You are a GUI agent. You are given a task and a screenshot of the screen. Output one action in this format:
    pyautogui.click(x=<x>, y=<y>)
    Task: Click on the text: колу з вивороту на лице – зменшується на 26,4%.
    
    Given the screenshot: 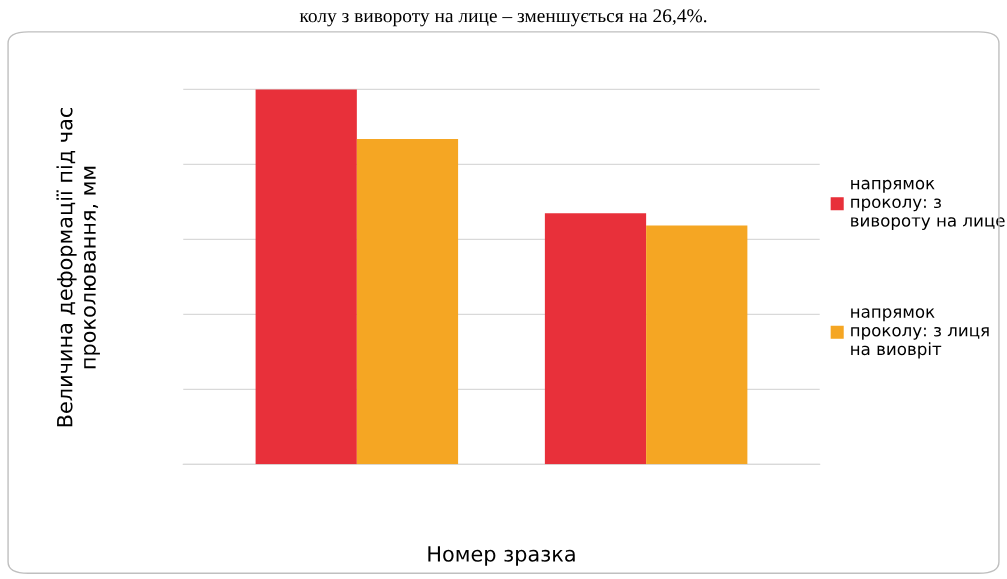 What is the action you would take?
    pyautogui.click(x=503, y=18)
    